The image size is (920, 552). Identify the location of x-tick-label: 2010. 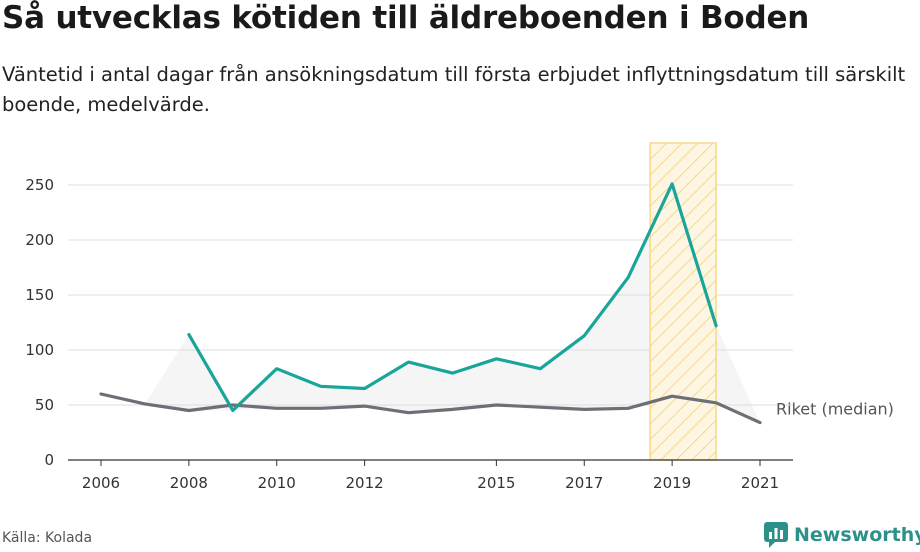
(277, 483).